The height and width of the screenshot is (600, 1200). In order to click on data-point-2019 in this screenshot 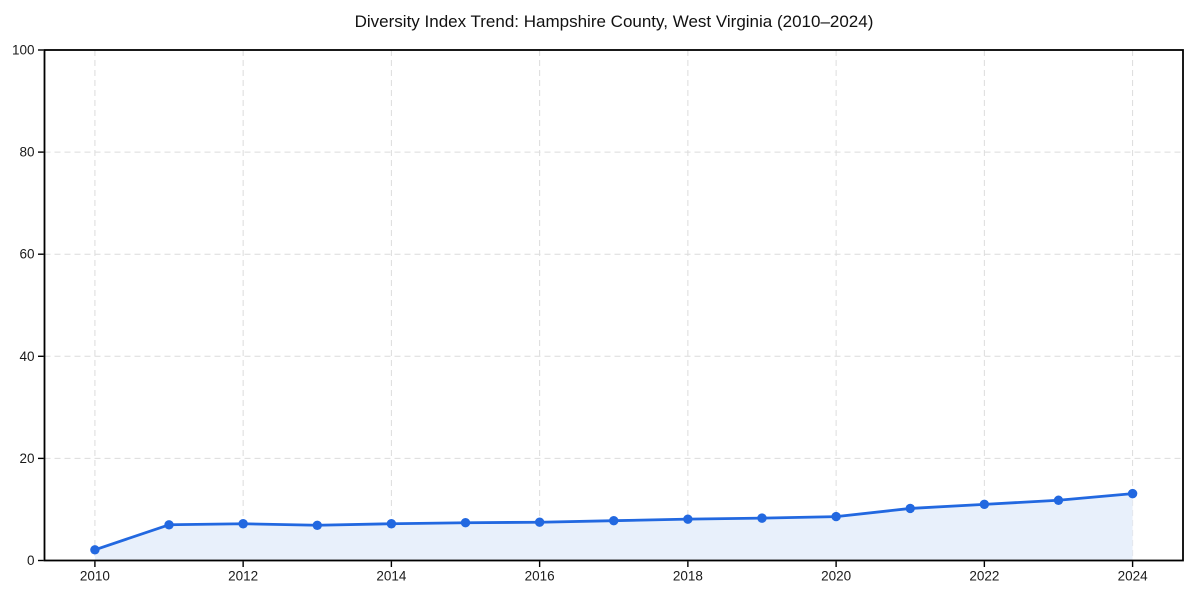, I will do `click(762, 518)`.